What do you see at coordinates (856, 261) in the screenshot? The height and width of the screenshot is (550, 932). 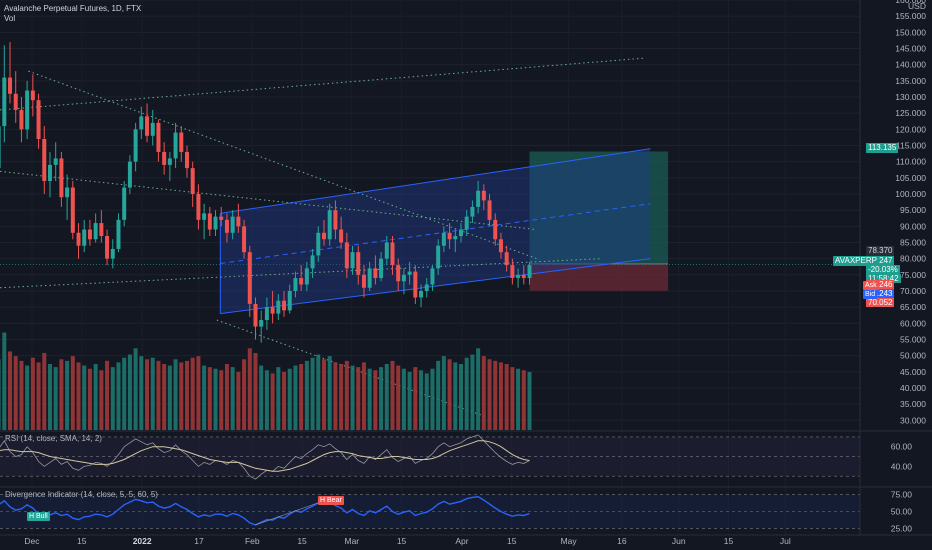 I see `symbol-tag: AVAXPERP` at bounding box center [856, 261].